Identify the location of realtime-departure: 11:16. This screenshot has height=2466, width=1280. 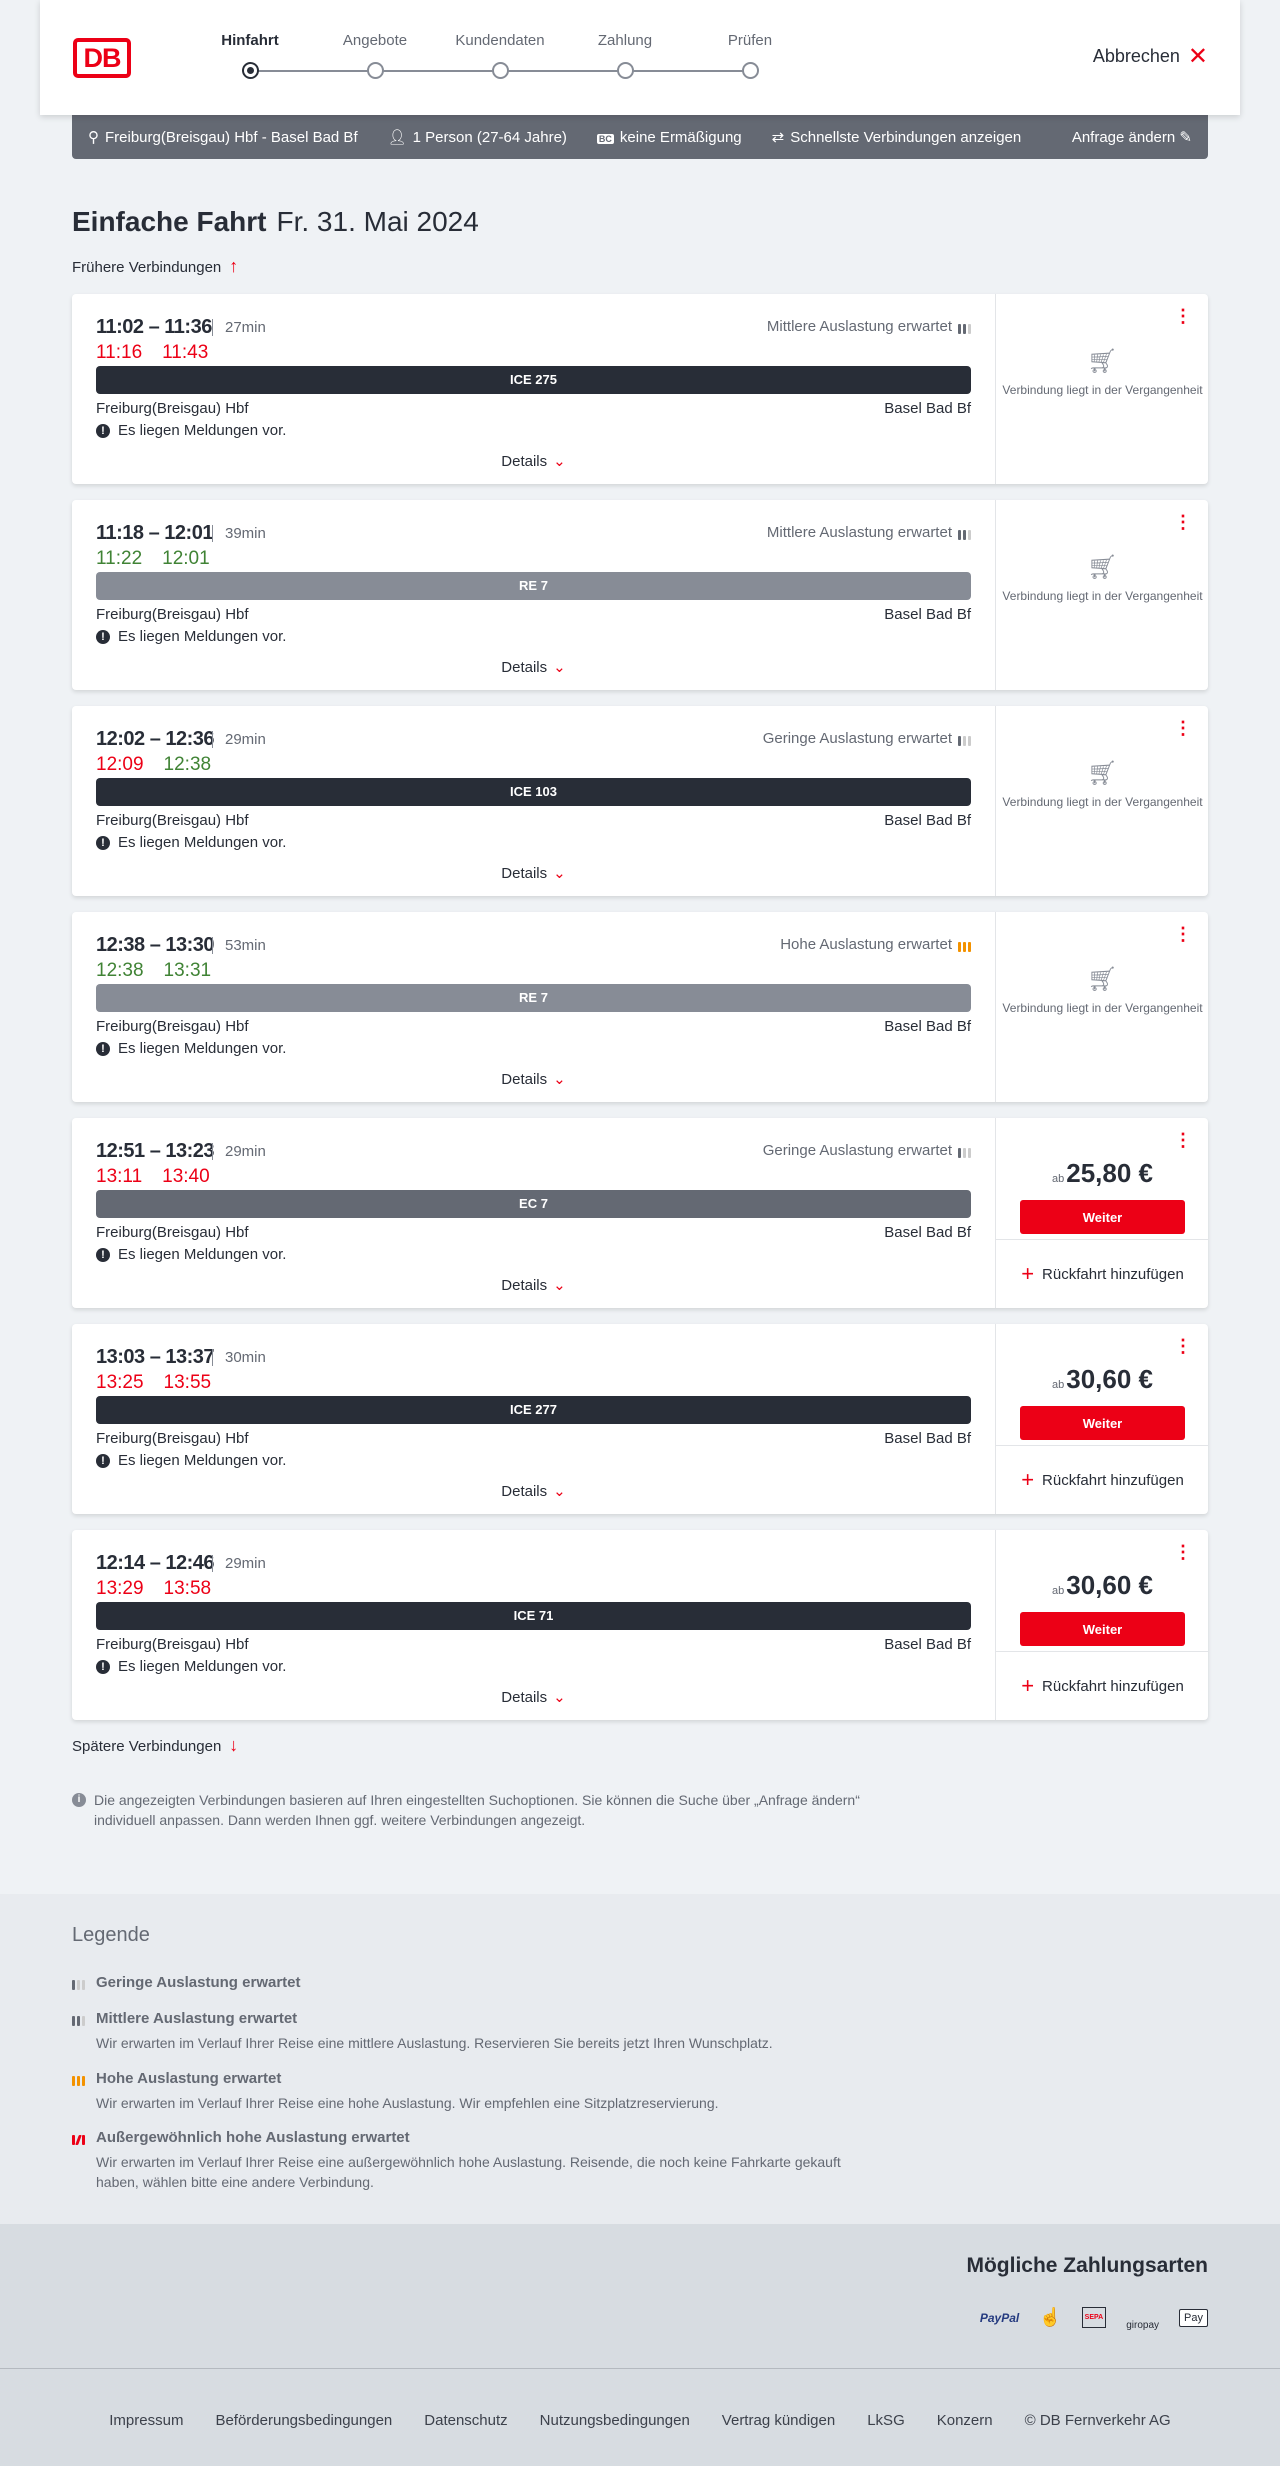
(119, 352).